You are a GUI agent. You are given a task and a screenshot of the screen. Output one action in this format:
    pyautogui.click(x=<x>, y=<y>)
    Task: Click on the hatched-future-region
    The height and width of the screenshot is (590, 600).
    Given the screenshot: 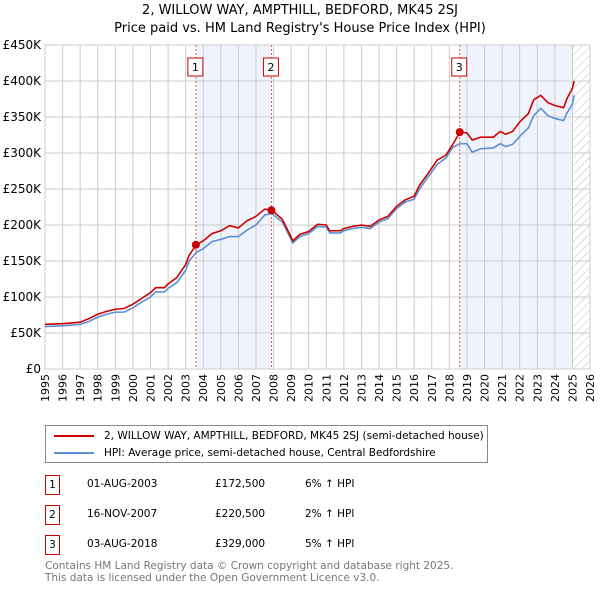 What is the action you would take?
    pyautogui.click(x=581, y=207)
    